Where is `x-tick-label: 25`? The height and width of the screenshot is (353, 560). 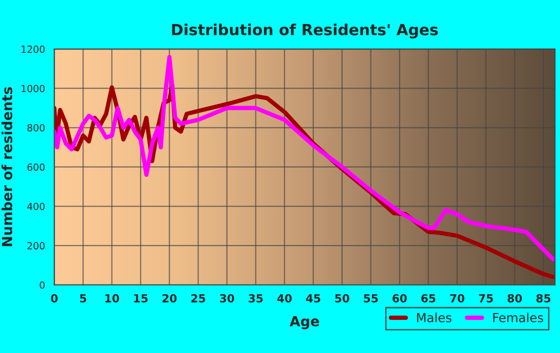 x-tick-label: 25 is located at coordinates (198, 298).